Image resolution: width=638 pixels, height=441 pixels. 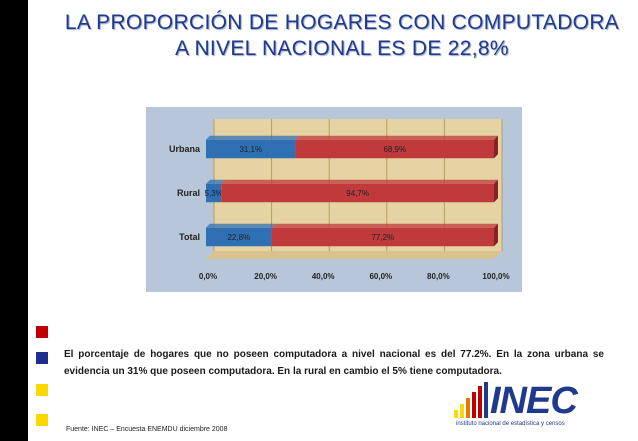 I want to click on red-square-decoration, so click(x=42, y=332).